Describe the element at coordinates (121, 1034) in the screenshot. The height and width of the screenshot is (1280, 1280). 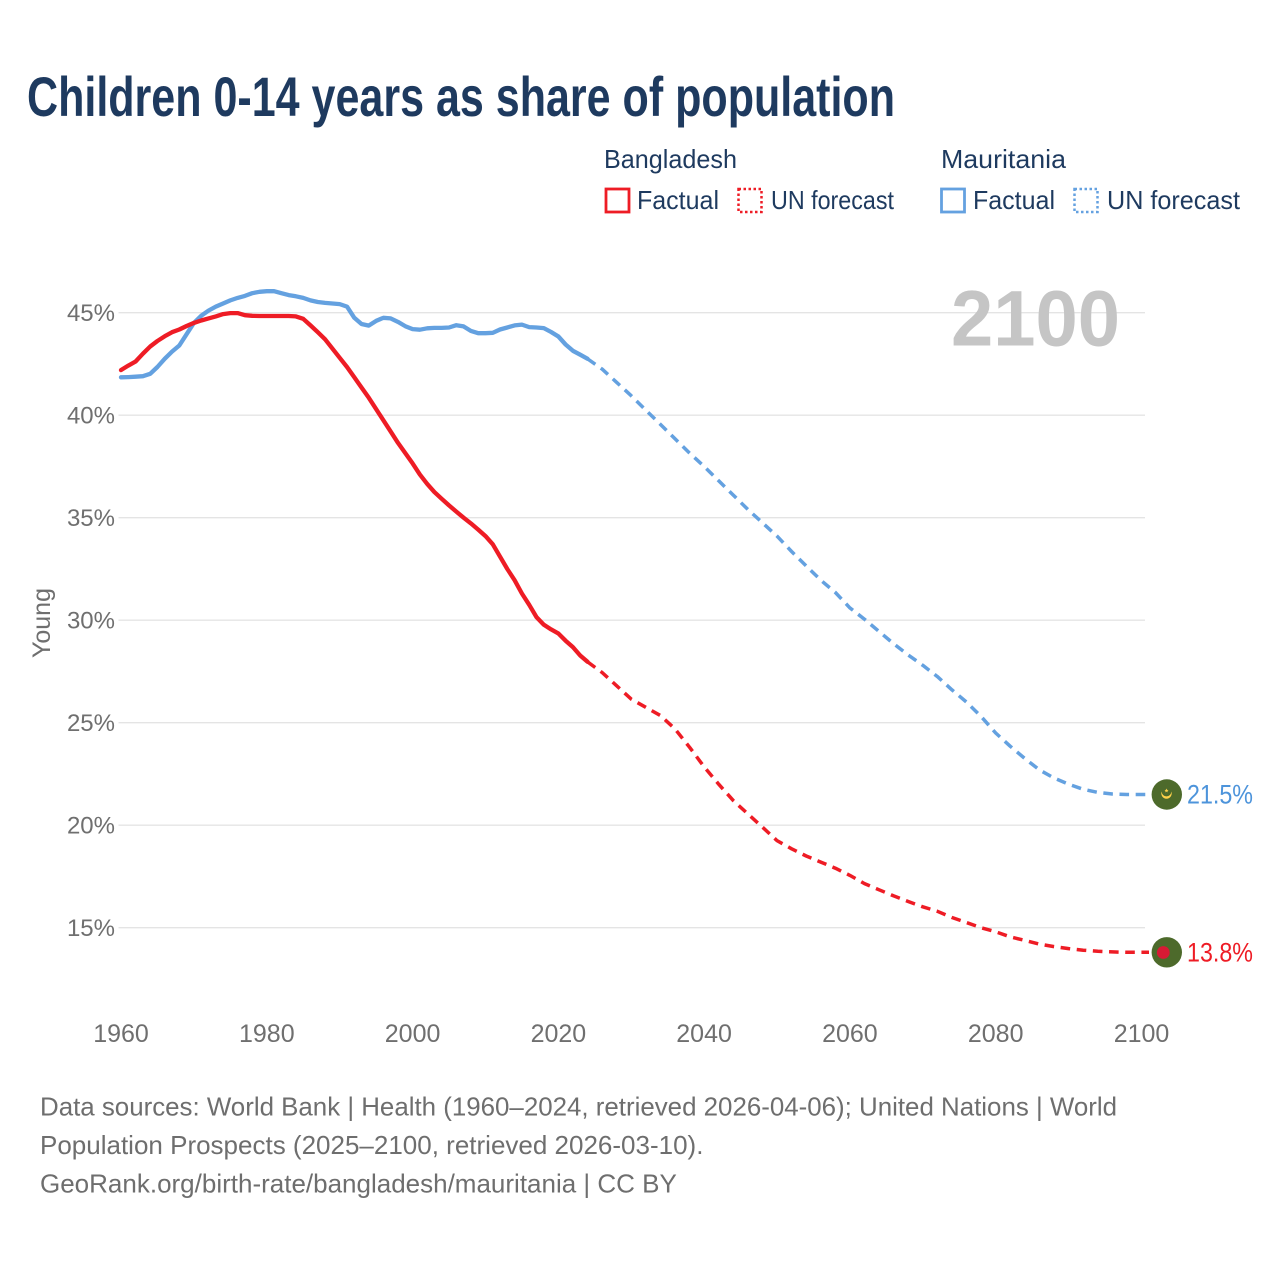
I see `svg-text: 1960` at that location.